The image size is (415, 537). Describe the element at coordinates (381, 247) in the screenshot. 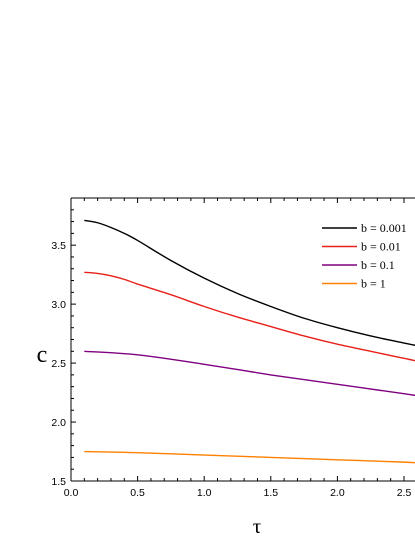

I see `legend-label-2: b = 0.01` at that location.